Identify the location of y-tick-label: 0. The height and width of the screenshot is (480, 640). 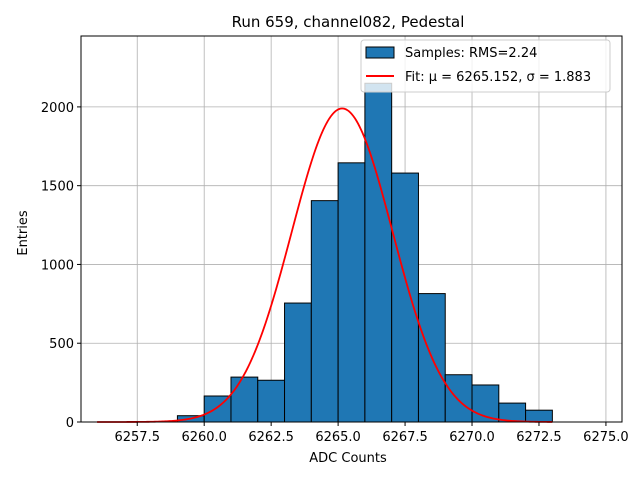
(70, 423).